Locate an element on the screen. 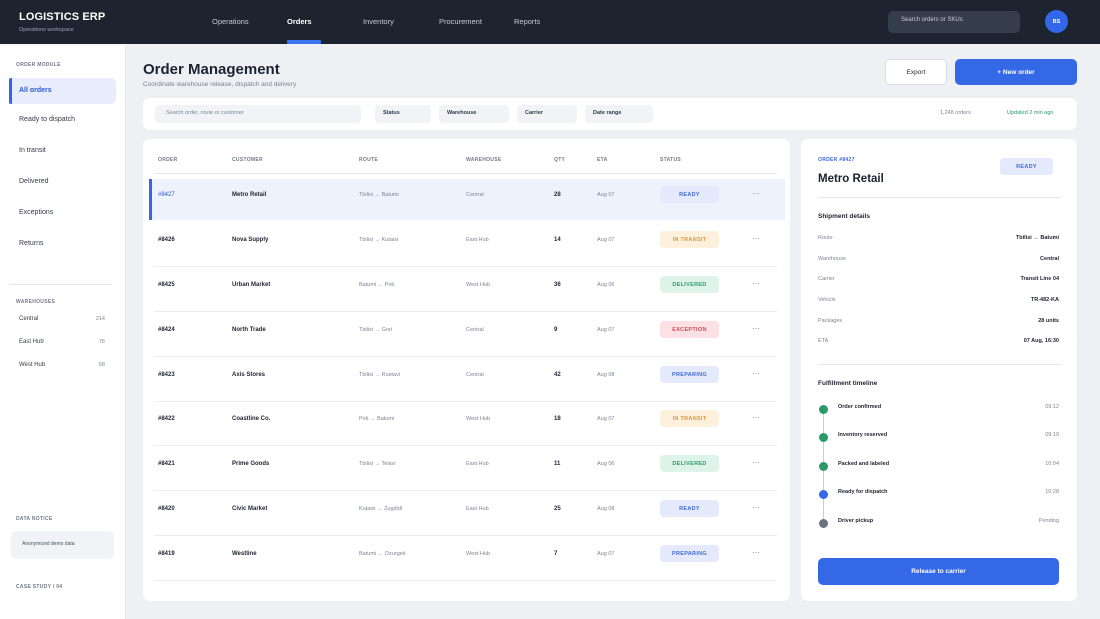 This screenshot has height=619, width=1100. nav-procurement: Procurement is located at coordinates (460, 21).